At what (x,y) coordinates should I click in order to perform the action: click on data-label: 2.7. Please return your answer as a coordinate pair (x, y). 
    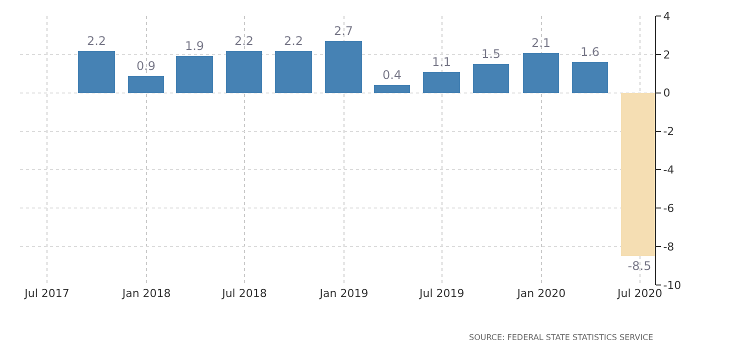
    Looking at the image, I should click on (344, 31).